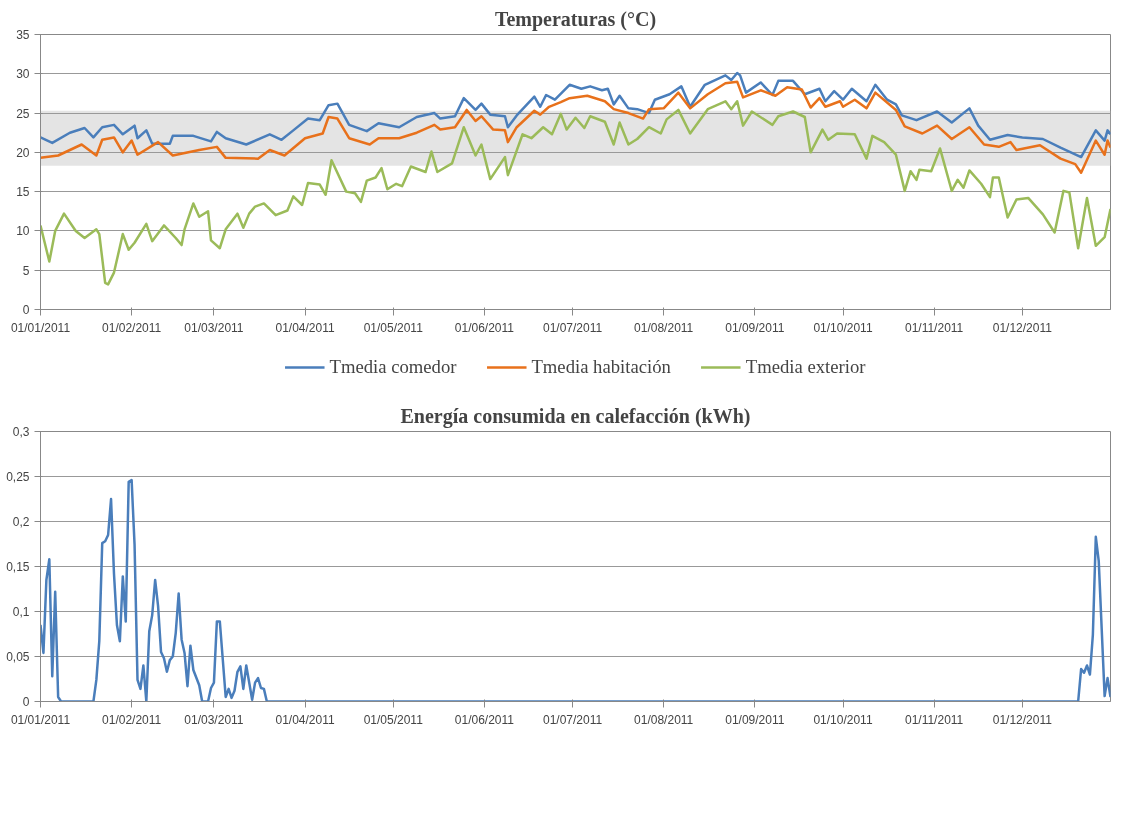 Image resolution: width=1131 pixels, height=817 pixels. I want to click on y-tick-label: 15, so click(23, 192).